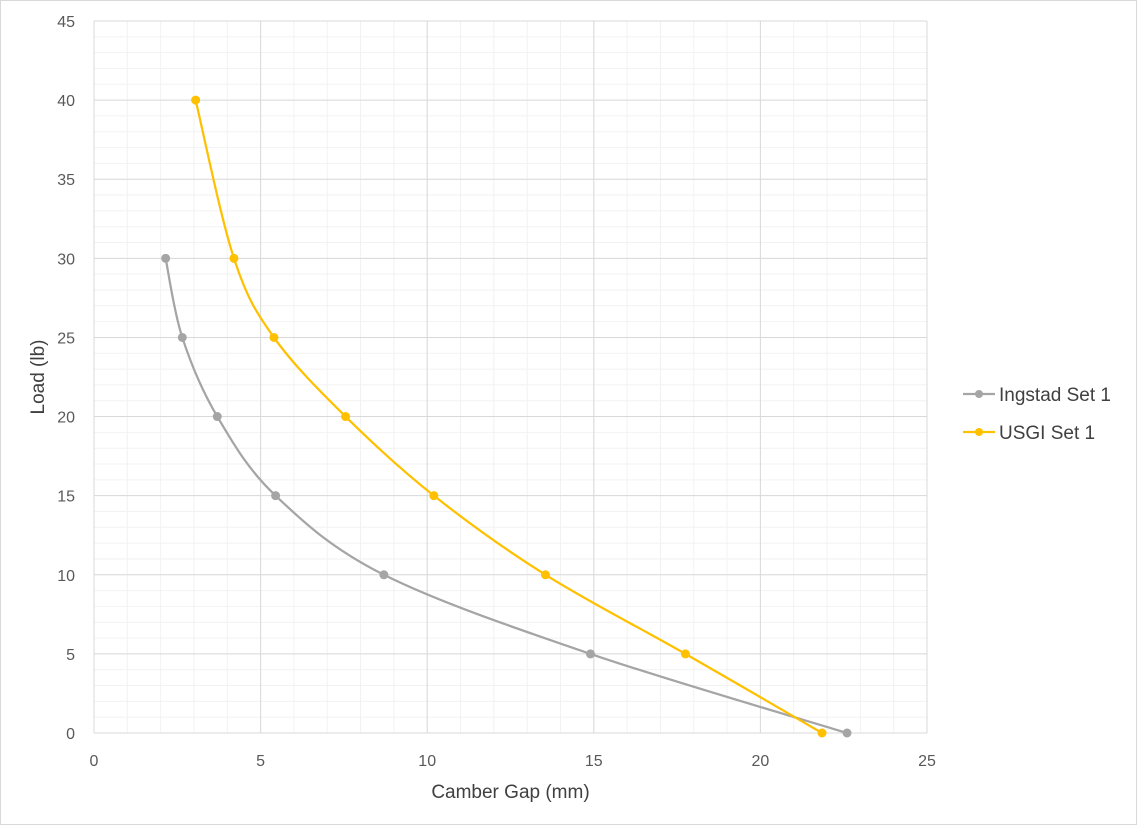 This screenshot has height=826, width=1137. I want to click on y-tick-label: 40, so click(66, 101).